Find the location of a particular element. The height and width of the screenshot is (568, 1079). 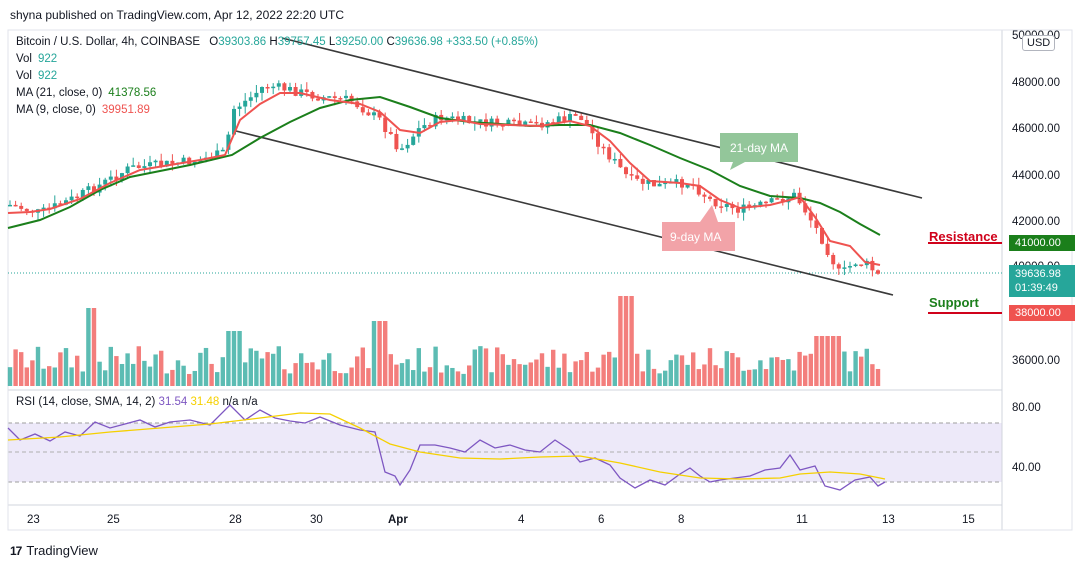

vol-row-2: Vol 922 is located at coordinates (277, 76).